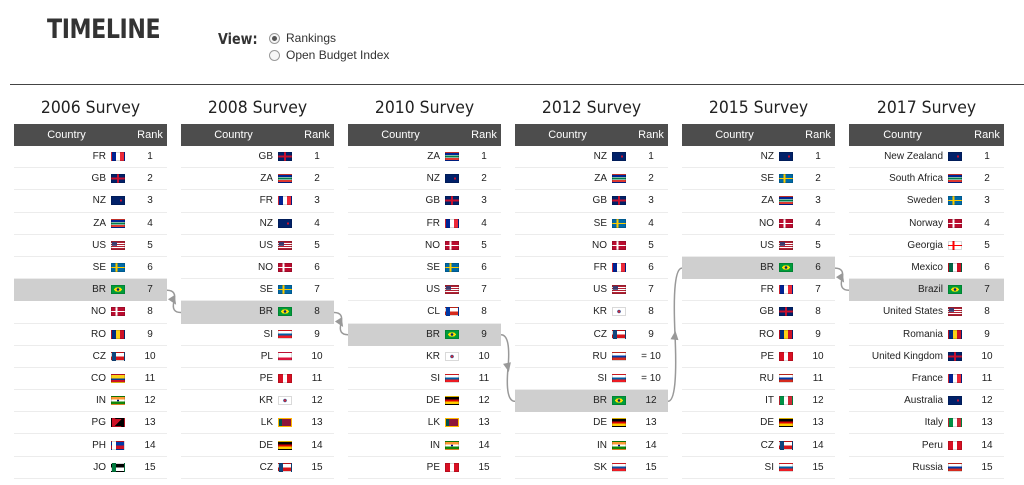 The width and height of the screenshot is (1024, 485). What do you see at coordinates (955, 268) in the screenshot?
I see `flag-mx-icon` at bounding box center [955, 268].